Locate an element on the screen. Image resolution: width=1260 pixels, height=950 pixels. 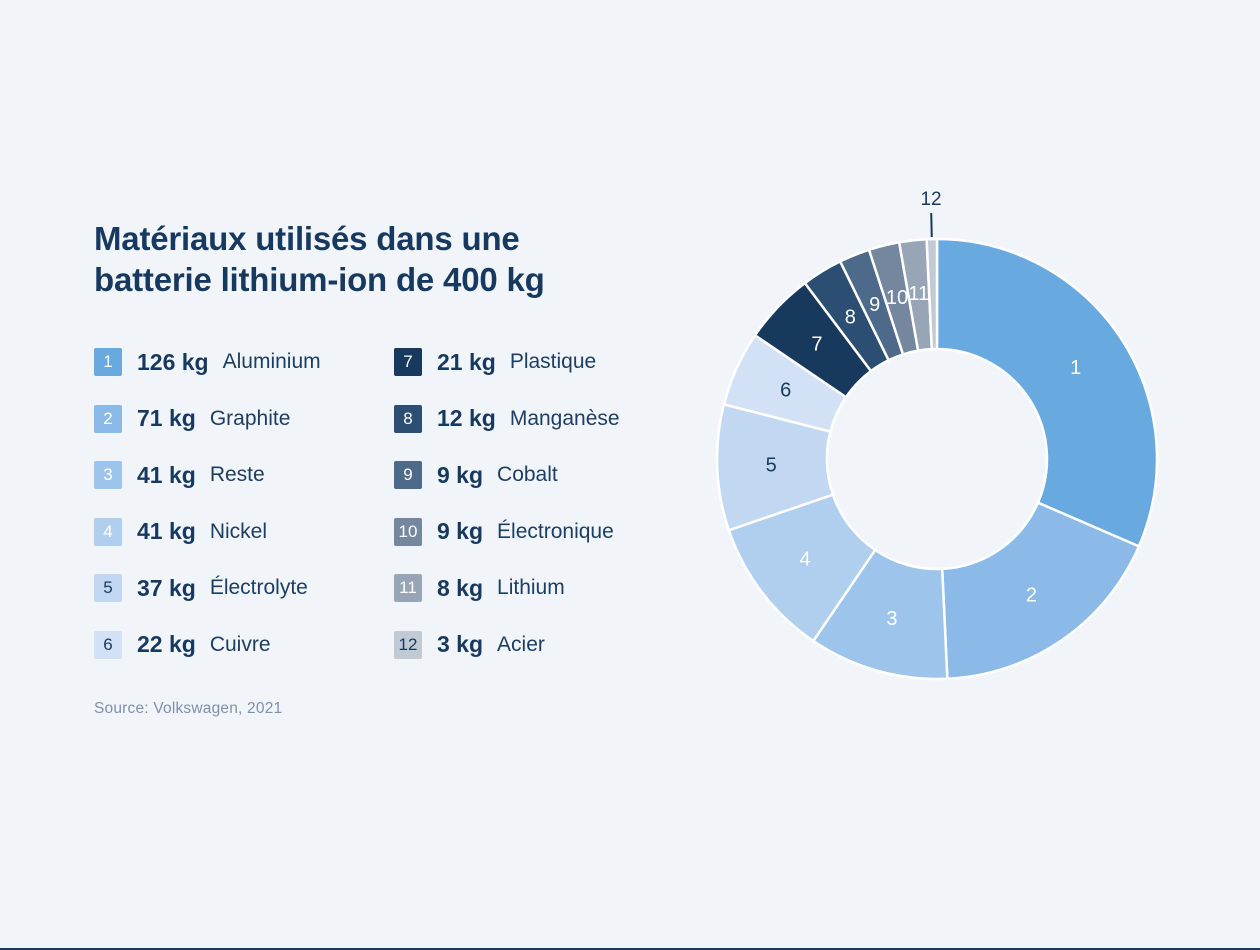
legend-label: Cobalt is located at coordinates (527, 475).